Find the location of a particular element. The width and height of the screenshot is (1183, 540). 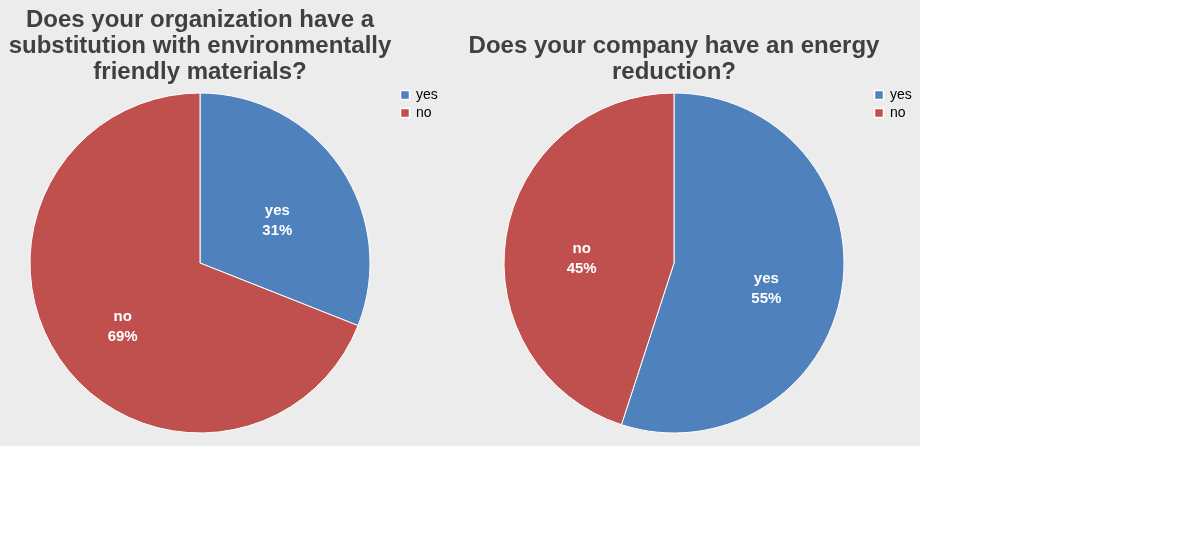

chart-title: Does your organization have a substitution with environmentally friendly materials? is located at coordinates (200, 44).